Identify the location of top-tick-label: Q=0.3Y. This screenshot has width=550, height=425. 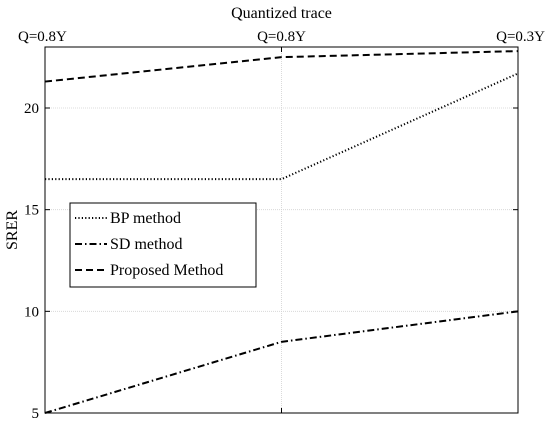
(520, 37).